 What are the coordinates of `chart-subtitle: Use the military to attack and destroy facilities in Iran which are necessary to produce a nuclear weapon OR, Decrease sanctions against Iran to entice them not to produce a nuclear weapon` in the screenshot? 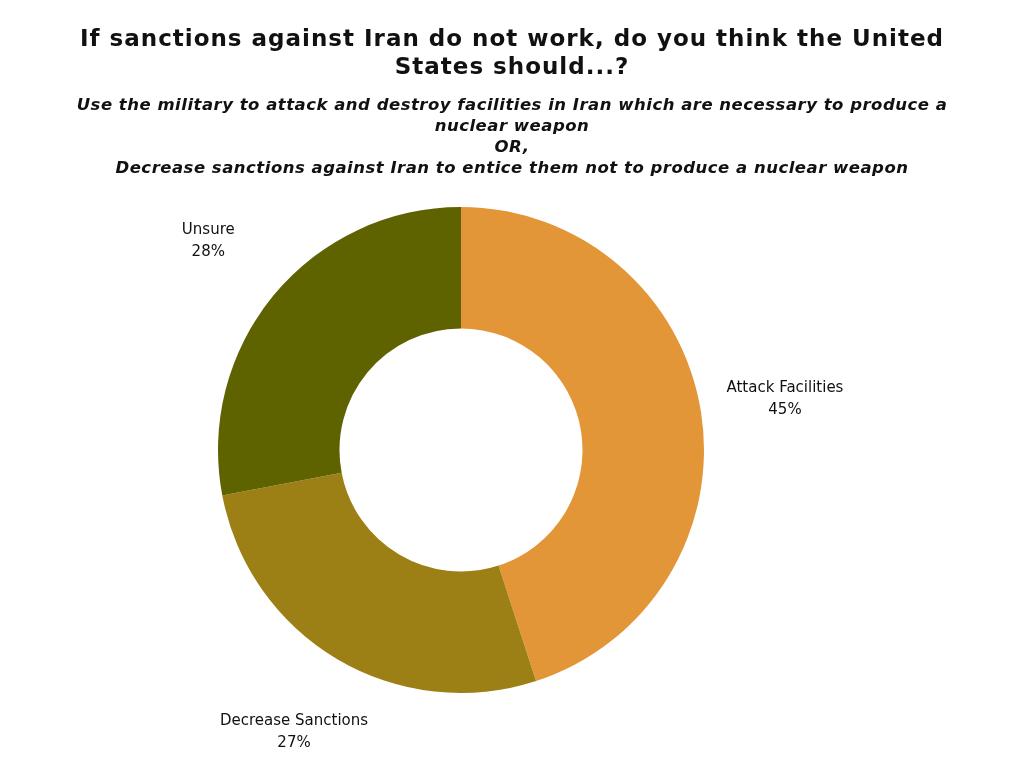 It's located at (512, 136).